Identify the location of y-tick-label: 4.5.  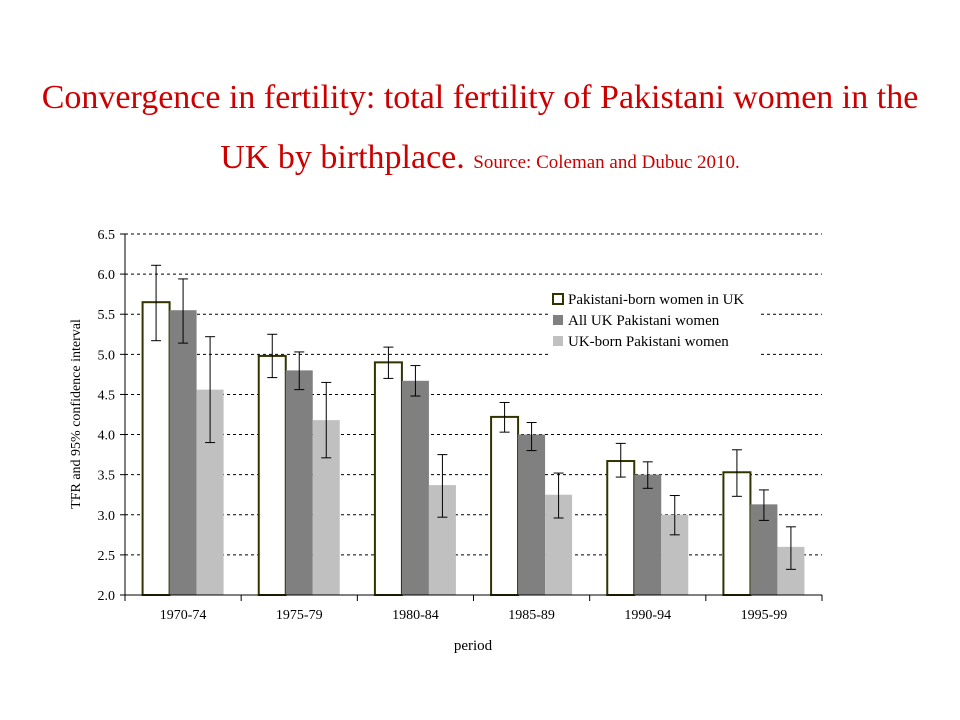
(107, 395).